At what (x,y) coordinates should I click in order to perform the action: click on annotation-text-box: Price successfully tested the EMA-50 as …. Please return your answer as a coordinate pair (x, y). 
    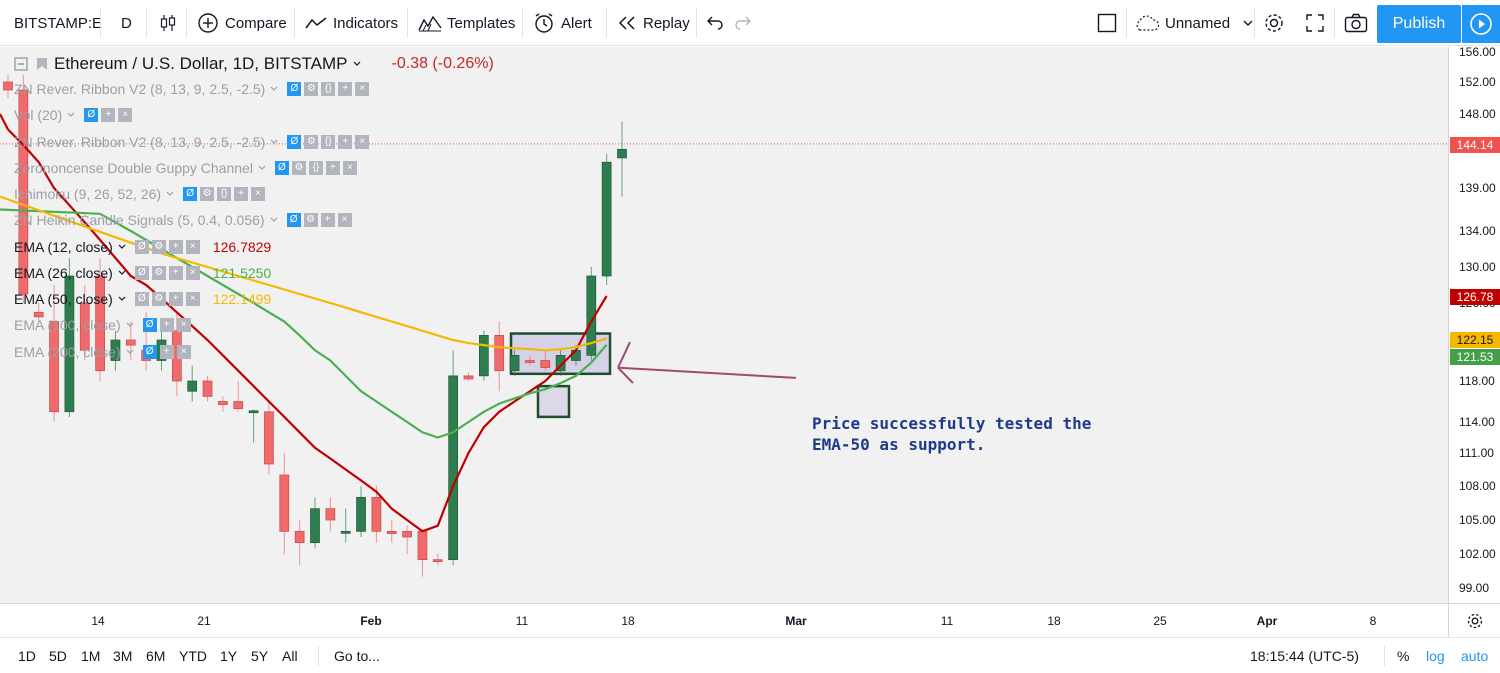
    Looking at the image, I should click on (992, 433).